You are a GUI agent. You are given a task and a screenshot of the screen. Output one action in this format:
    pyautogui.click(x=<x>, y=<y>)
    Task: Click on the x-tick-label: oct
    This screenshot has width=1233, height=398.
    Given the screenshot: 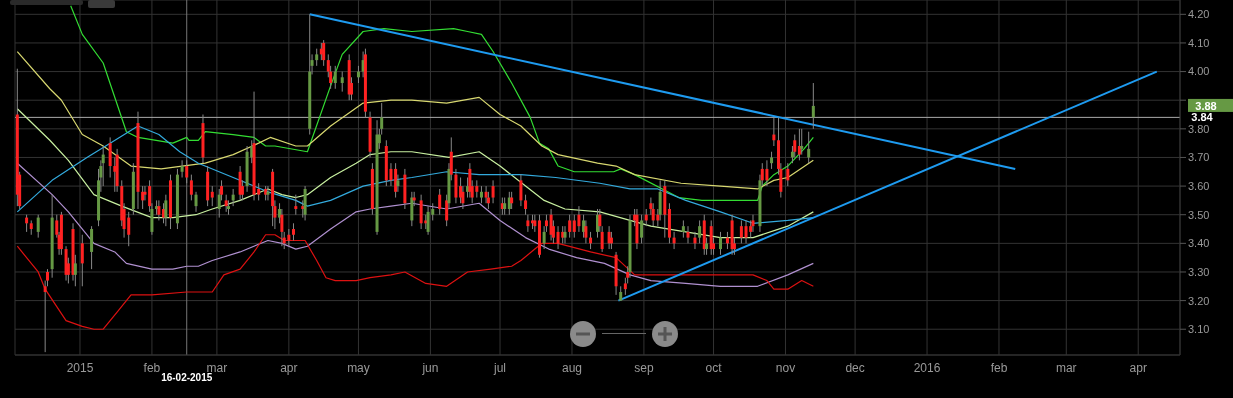 What is the action you would take?
    pyautogui.click(x=714, y=367)
    